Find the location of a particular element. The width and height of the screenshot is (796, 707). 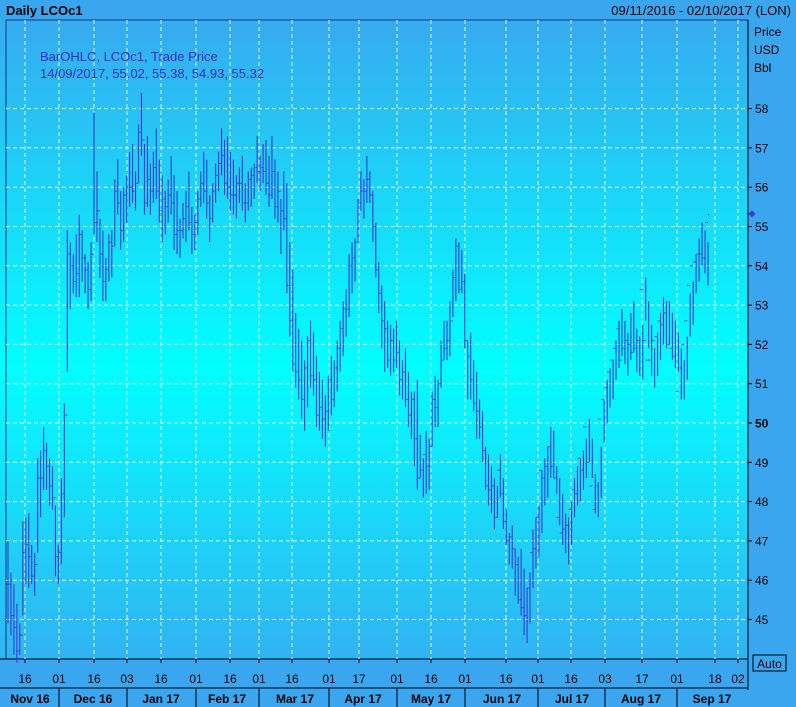

auto-scale-label: Auto is located at coordinates (769, 664).